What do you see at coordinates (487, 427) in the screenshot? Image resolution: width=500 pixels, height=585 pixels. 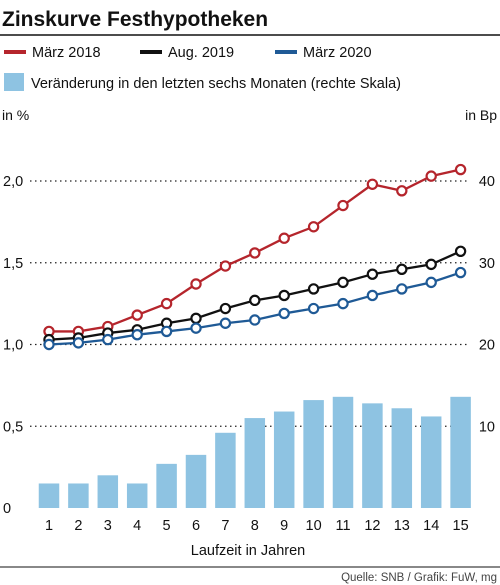 I see `y-tick-label-right: 10` at bounding box center [487, 427].